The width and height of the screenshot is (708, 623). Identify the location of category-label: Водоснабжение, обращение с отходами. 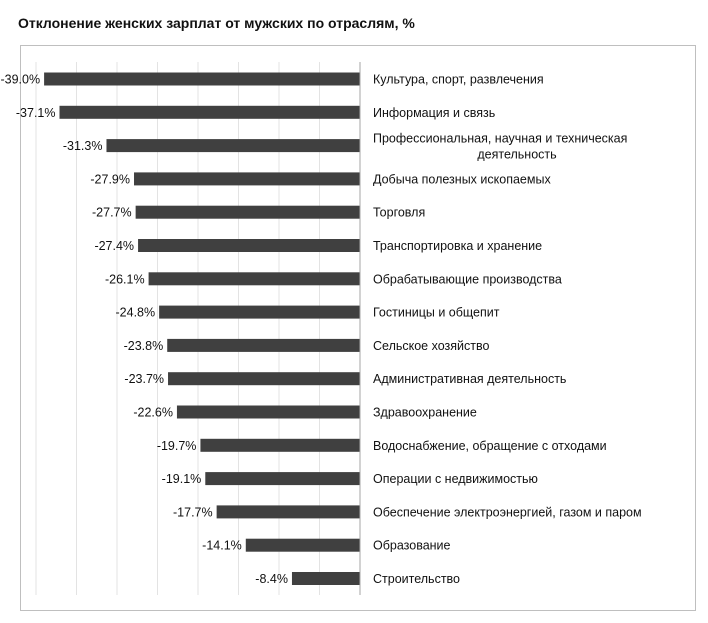
(490, 446).